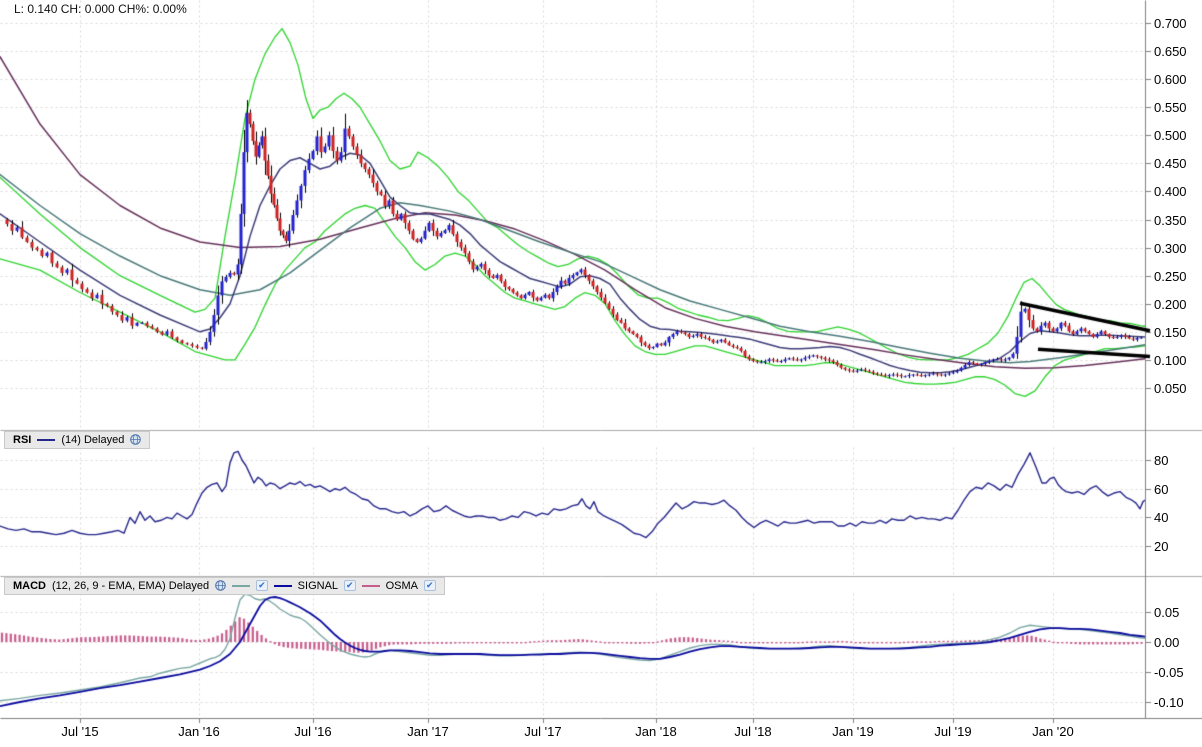 The height and width of the screenshot is (747, 1202). What do you see at coordinates (1170, 332) in the screenshot?
I see `axis-tick-label: 0.150` at bounding box center [1170, 332].